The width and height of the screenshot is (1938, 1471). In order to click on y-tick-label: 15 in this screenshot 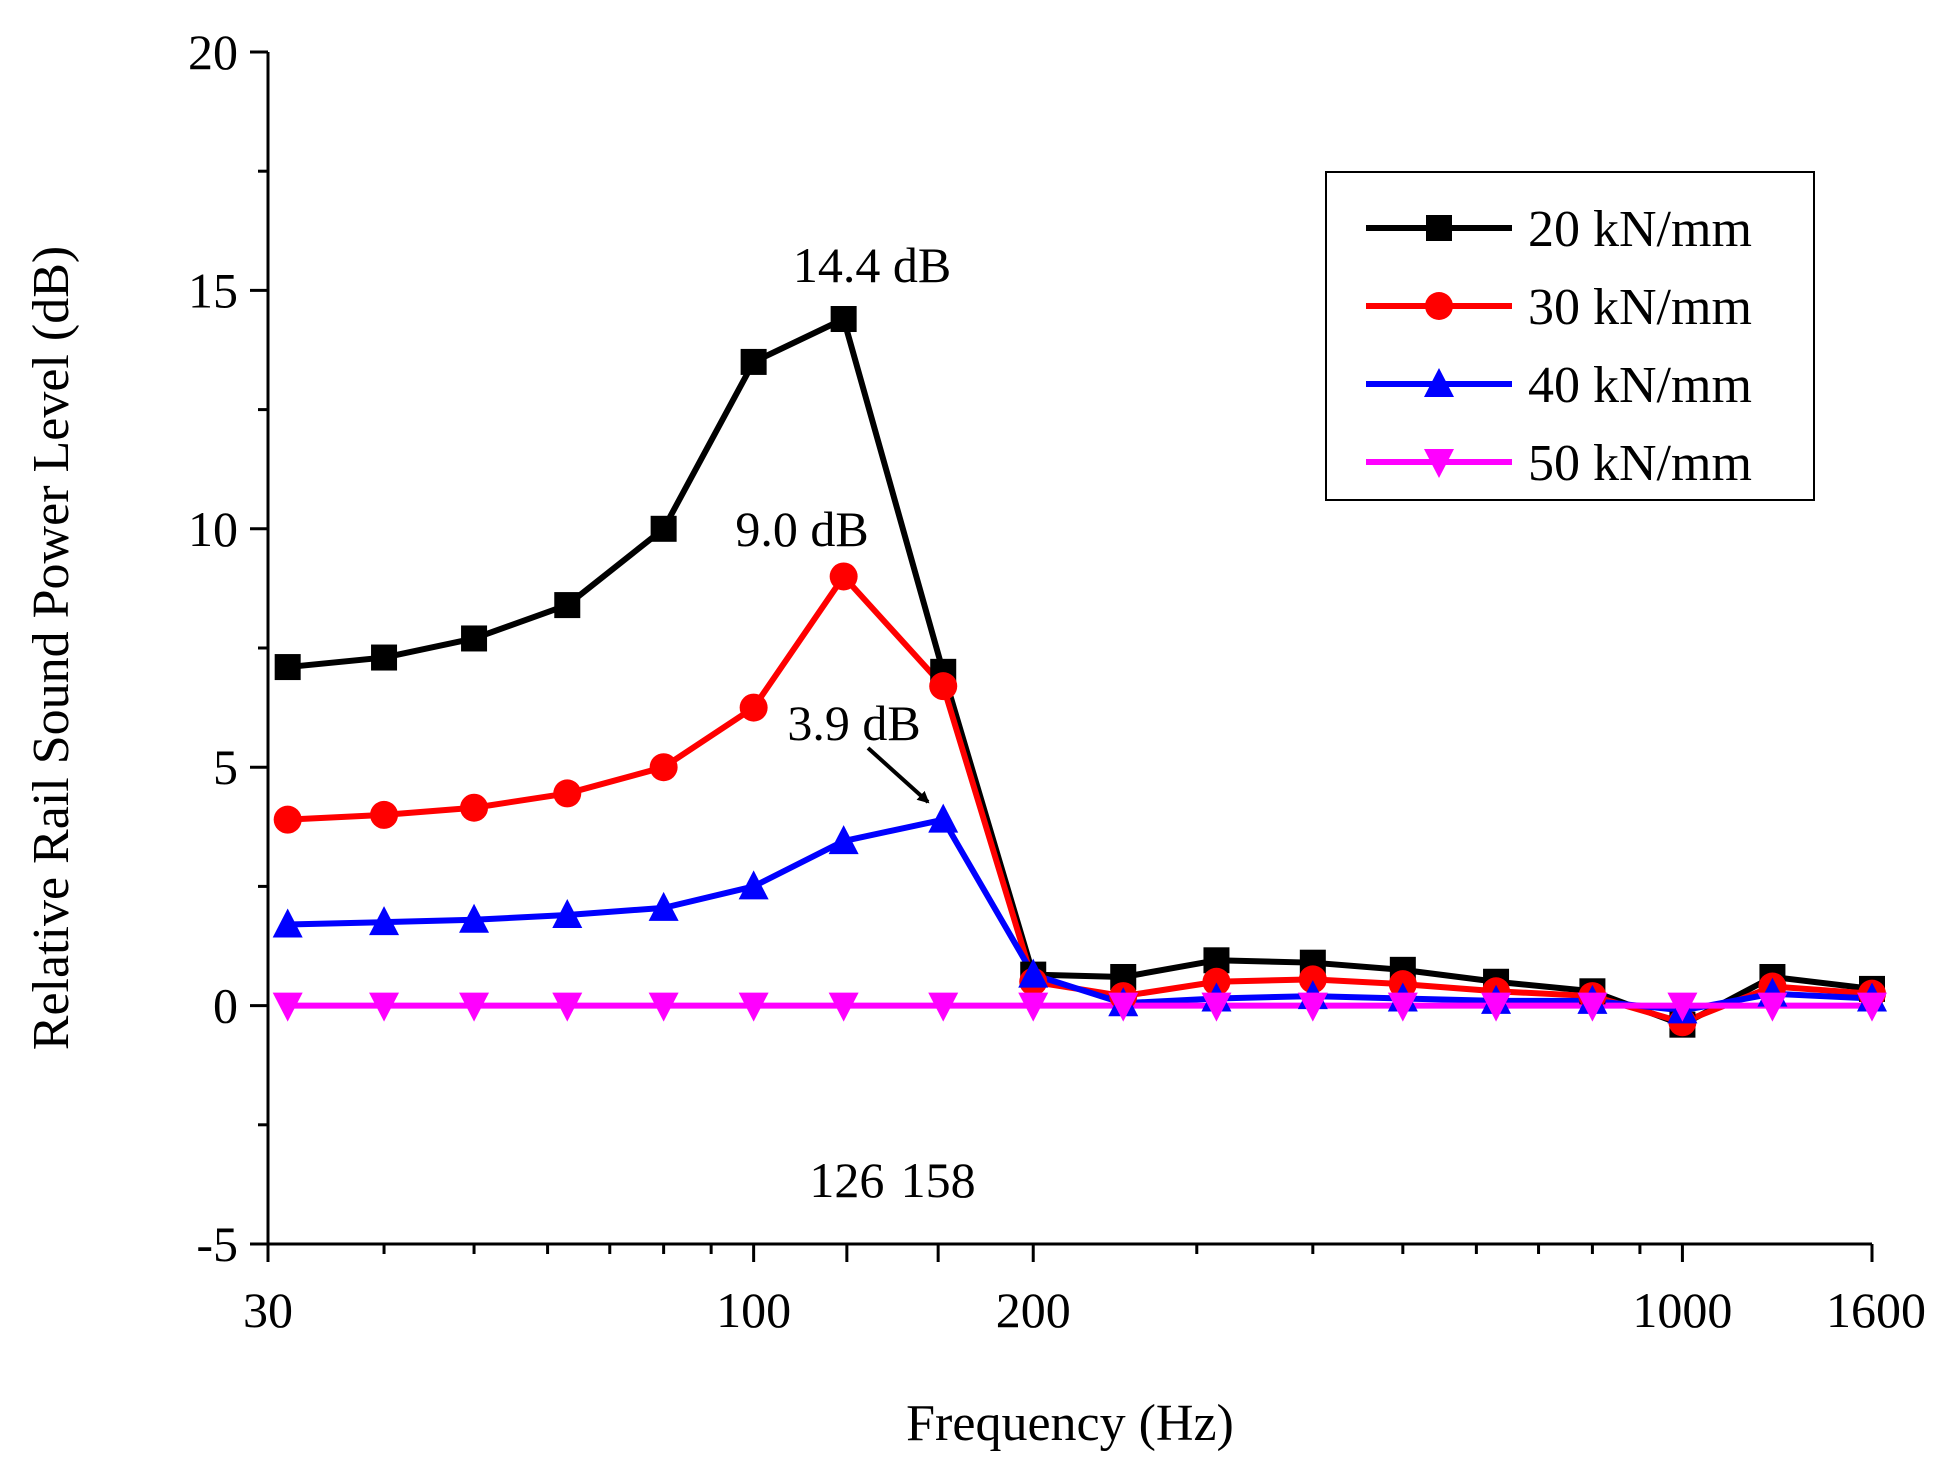, I will do `click(213, 290)`.